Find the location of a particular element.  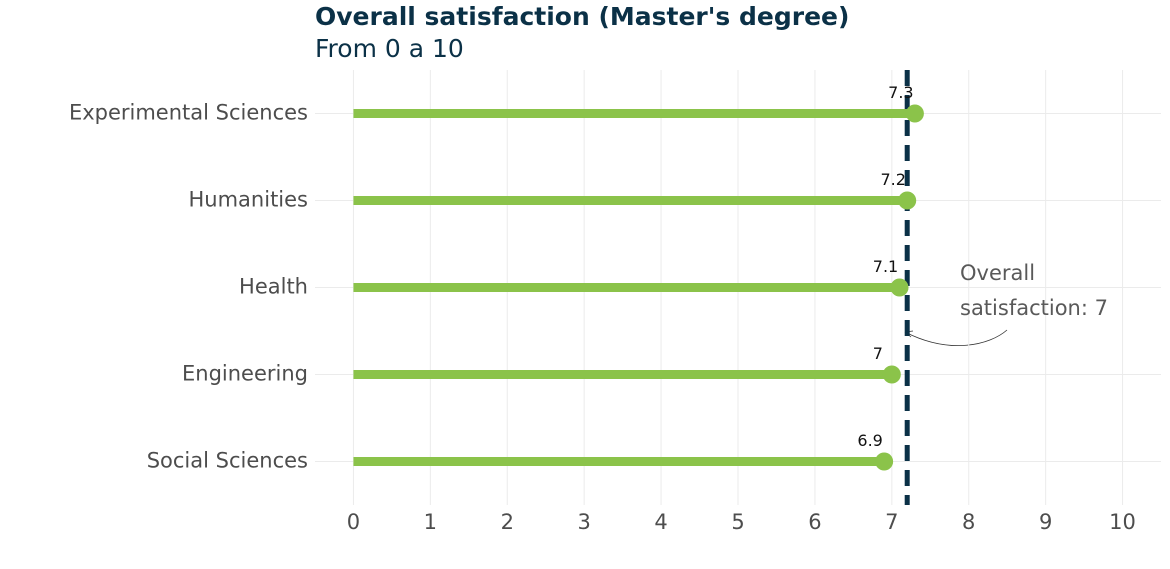

value-label: 7.1 is located at coordinates (885, 266).